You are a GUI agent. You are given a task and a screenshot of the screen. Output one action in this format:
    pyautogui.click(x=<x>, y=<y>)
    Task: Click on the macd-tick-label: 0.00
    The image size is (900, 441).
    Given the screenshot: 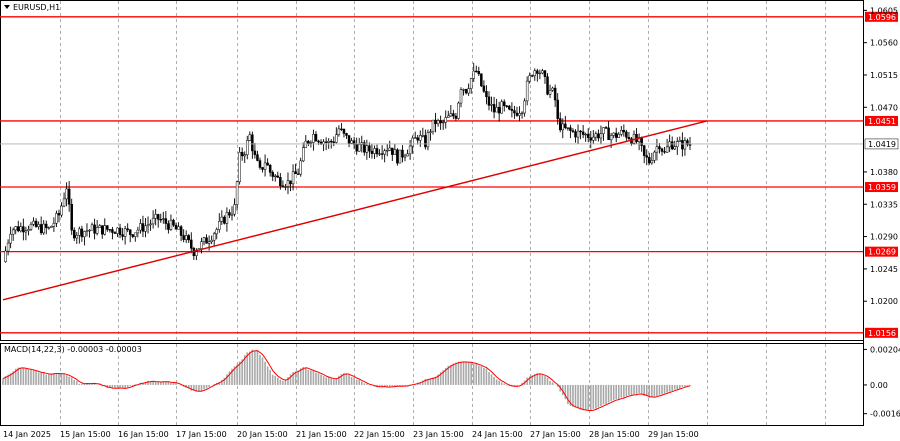 What is the action you would take?
    pyautogui.click(x=879, y=385)
    